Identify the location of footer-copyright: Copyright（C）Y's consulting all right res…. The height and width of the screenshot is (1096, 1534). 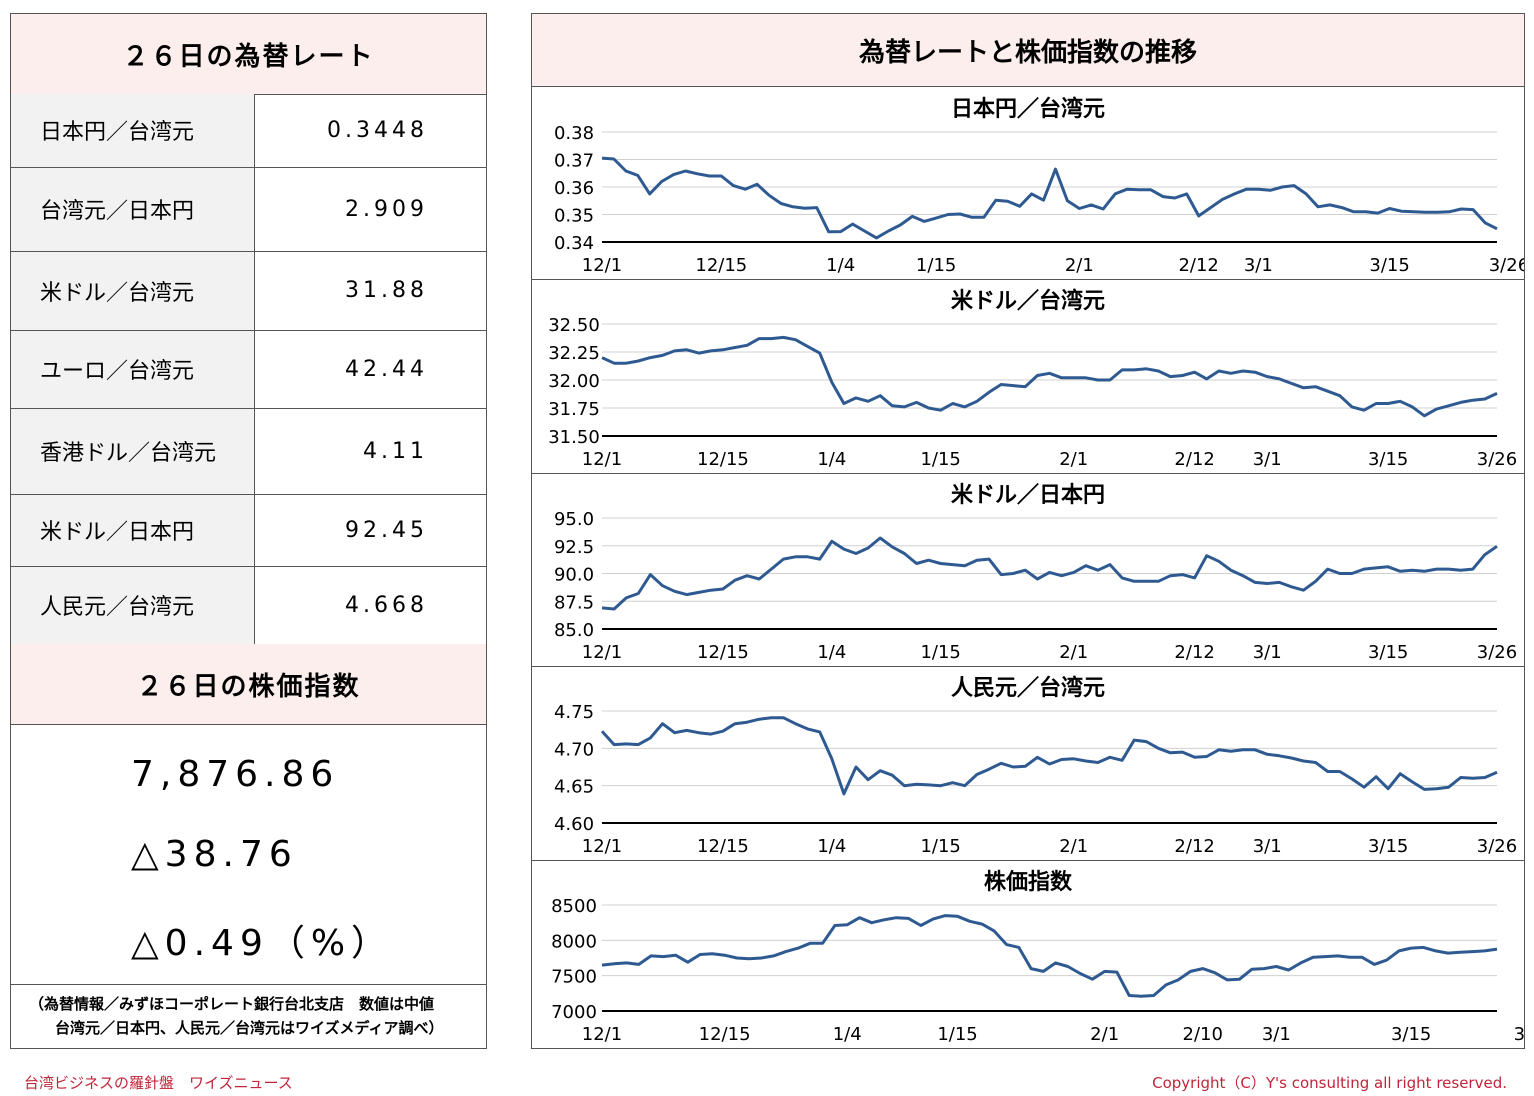
(1329, 1083).